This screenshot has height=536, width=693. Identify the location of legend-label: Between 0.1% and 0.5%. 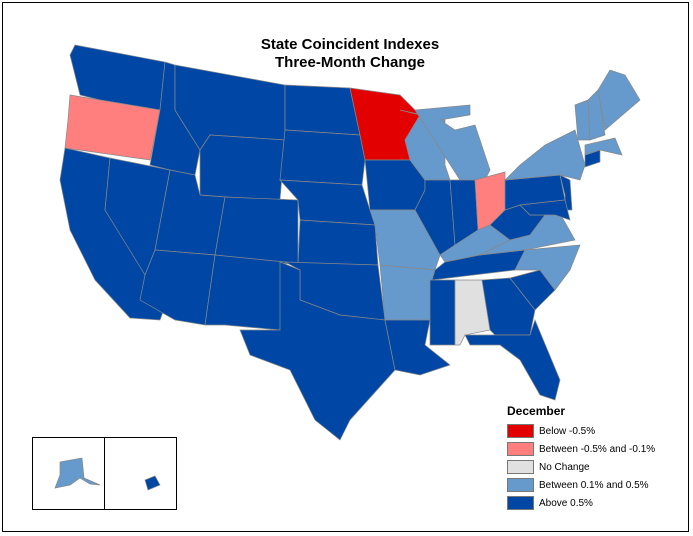
(594, 485).